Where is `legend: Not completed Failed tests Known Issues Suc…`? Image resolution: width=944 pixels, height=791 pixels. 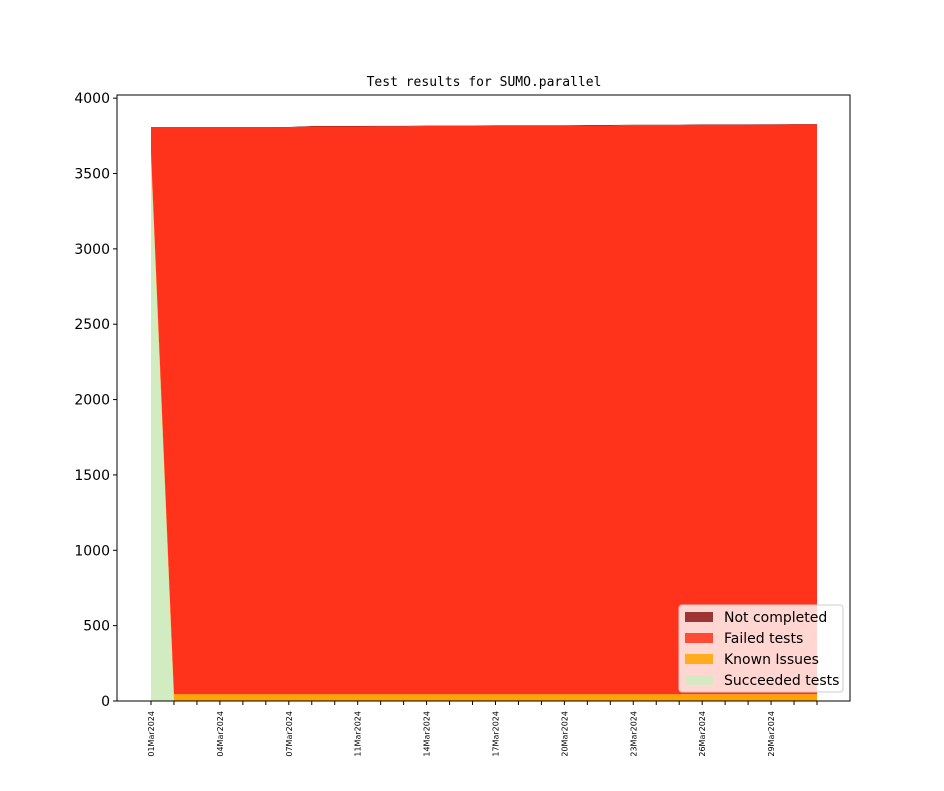
legend: Not completed Failed tests Known Issues Suc… is located at coordinates (761, 648).